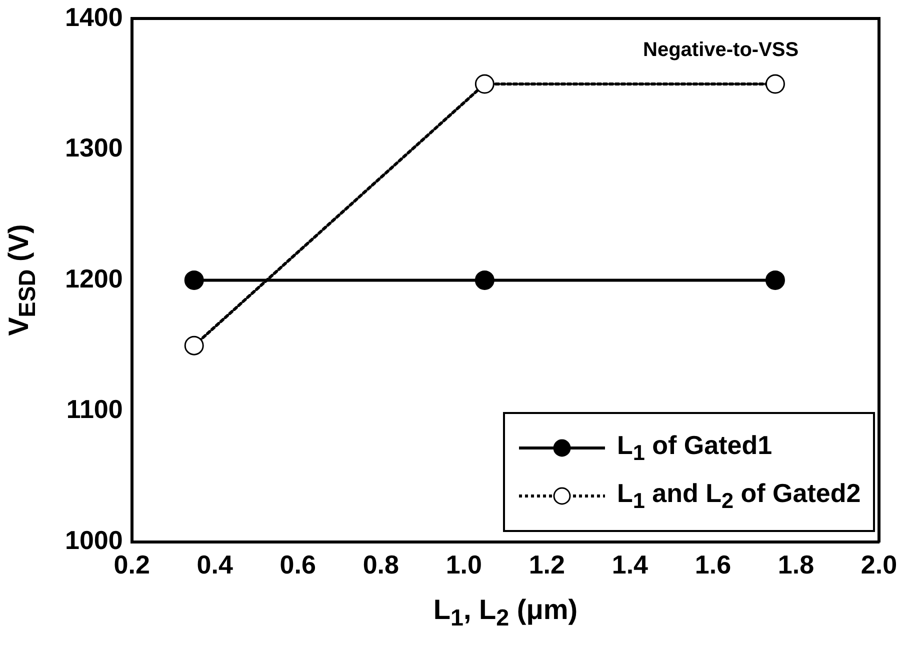 This screenshot has height=653, width=911. I want to click on x-tick-label: 1.4, so click(630, 565).